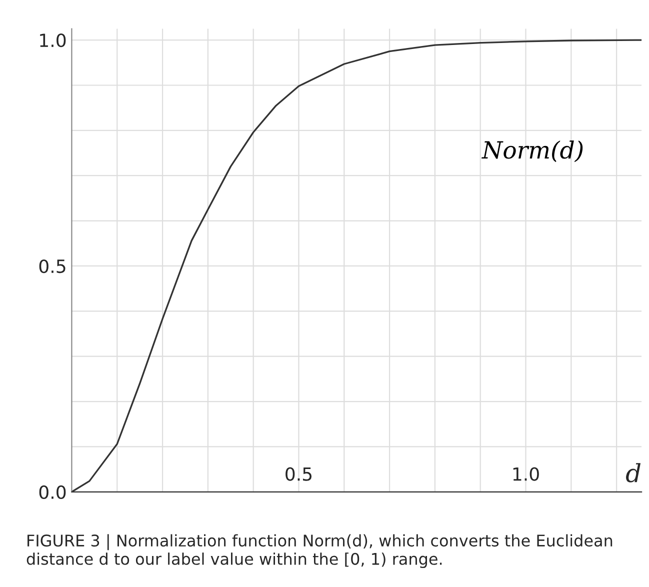 Image resolution: width=649 pixels, height=587 pixels. Describe the element at coordinates (53, 41) in the screenshot. I see `y-tick-label: 1.0` at that location.